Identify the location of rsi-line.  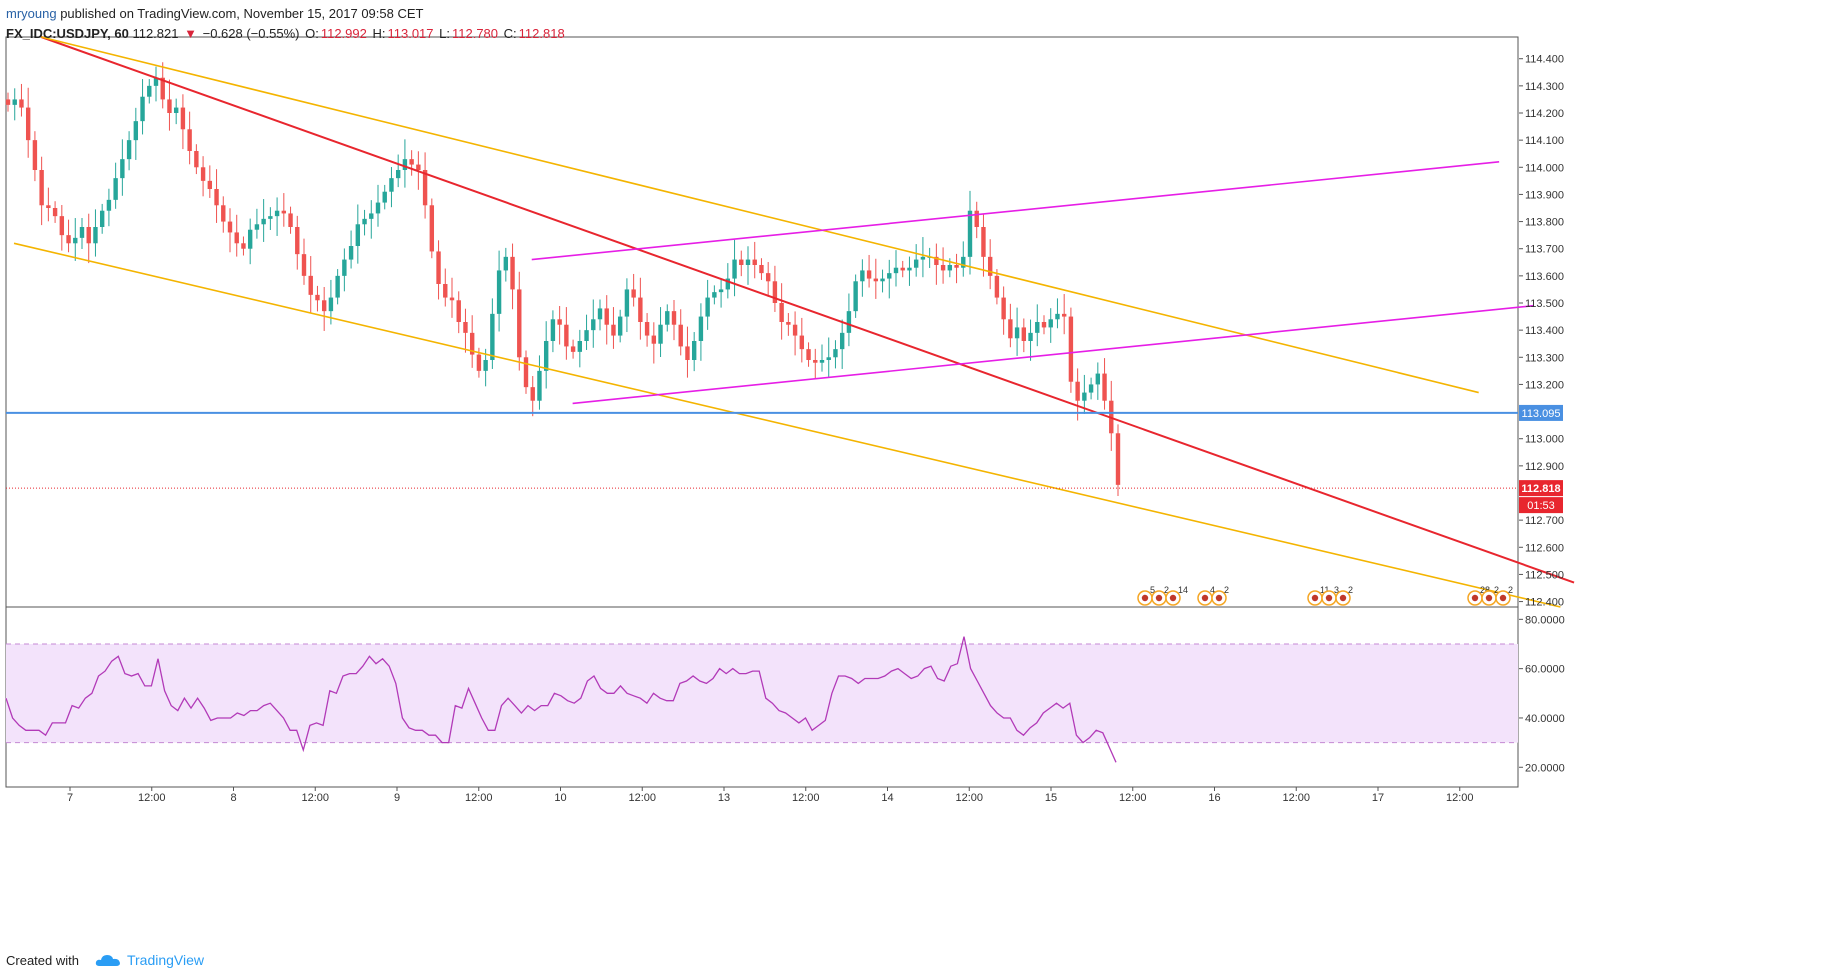
(561, 699).